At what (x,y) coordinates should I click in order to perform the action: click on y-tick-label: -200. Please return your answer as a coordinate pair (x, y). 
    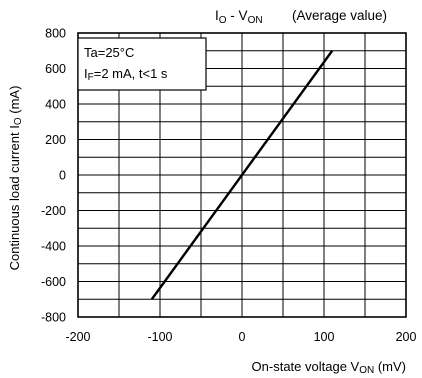
    Looking at the image, I should click on (53, 211).